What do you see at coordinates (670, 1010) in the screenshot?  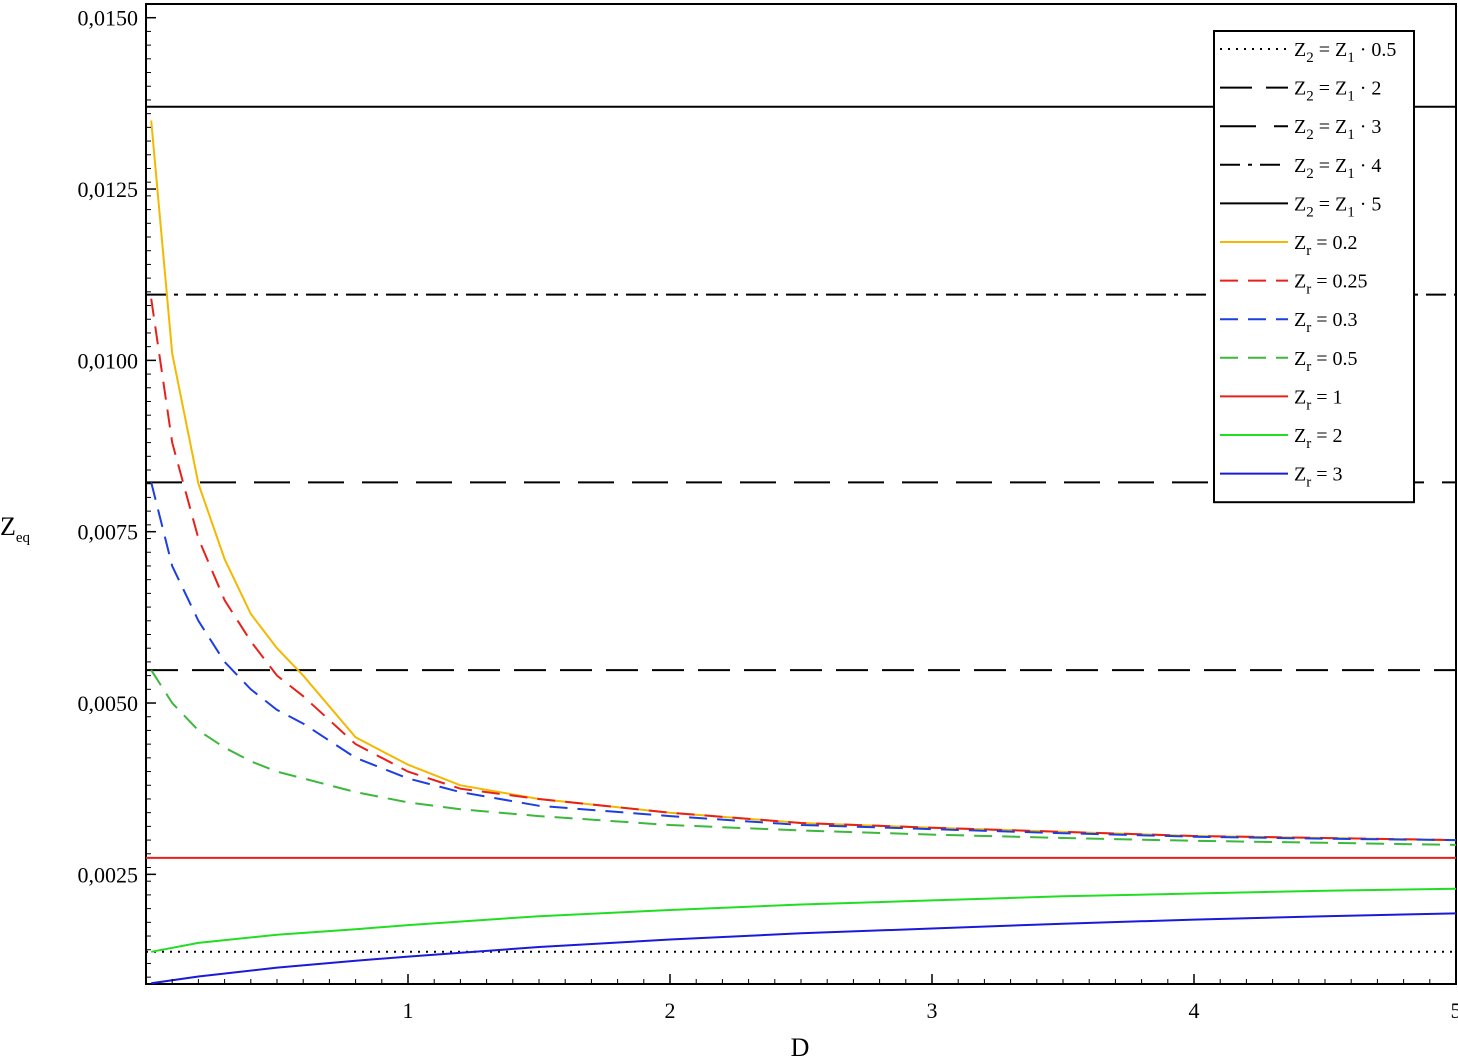 I see `x-tick-label-2: 2` at bounding box center [670, 1010].